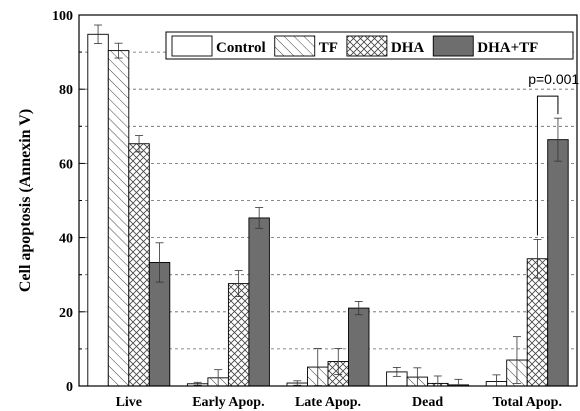 Image resolution: width=580 pixels, height=411 pixels. I want to click on significance-bracket, so click(547, 165).